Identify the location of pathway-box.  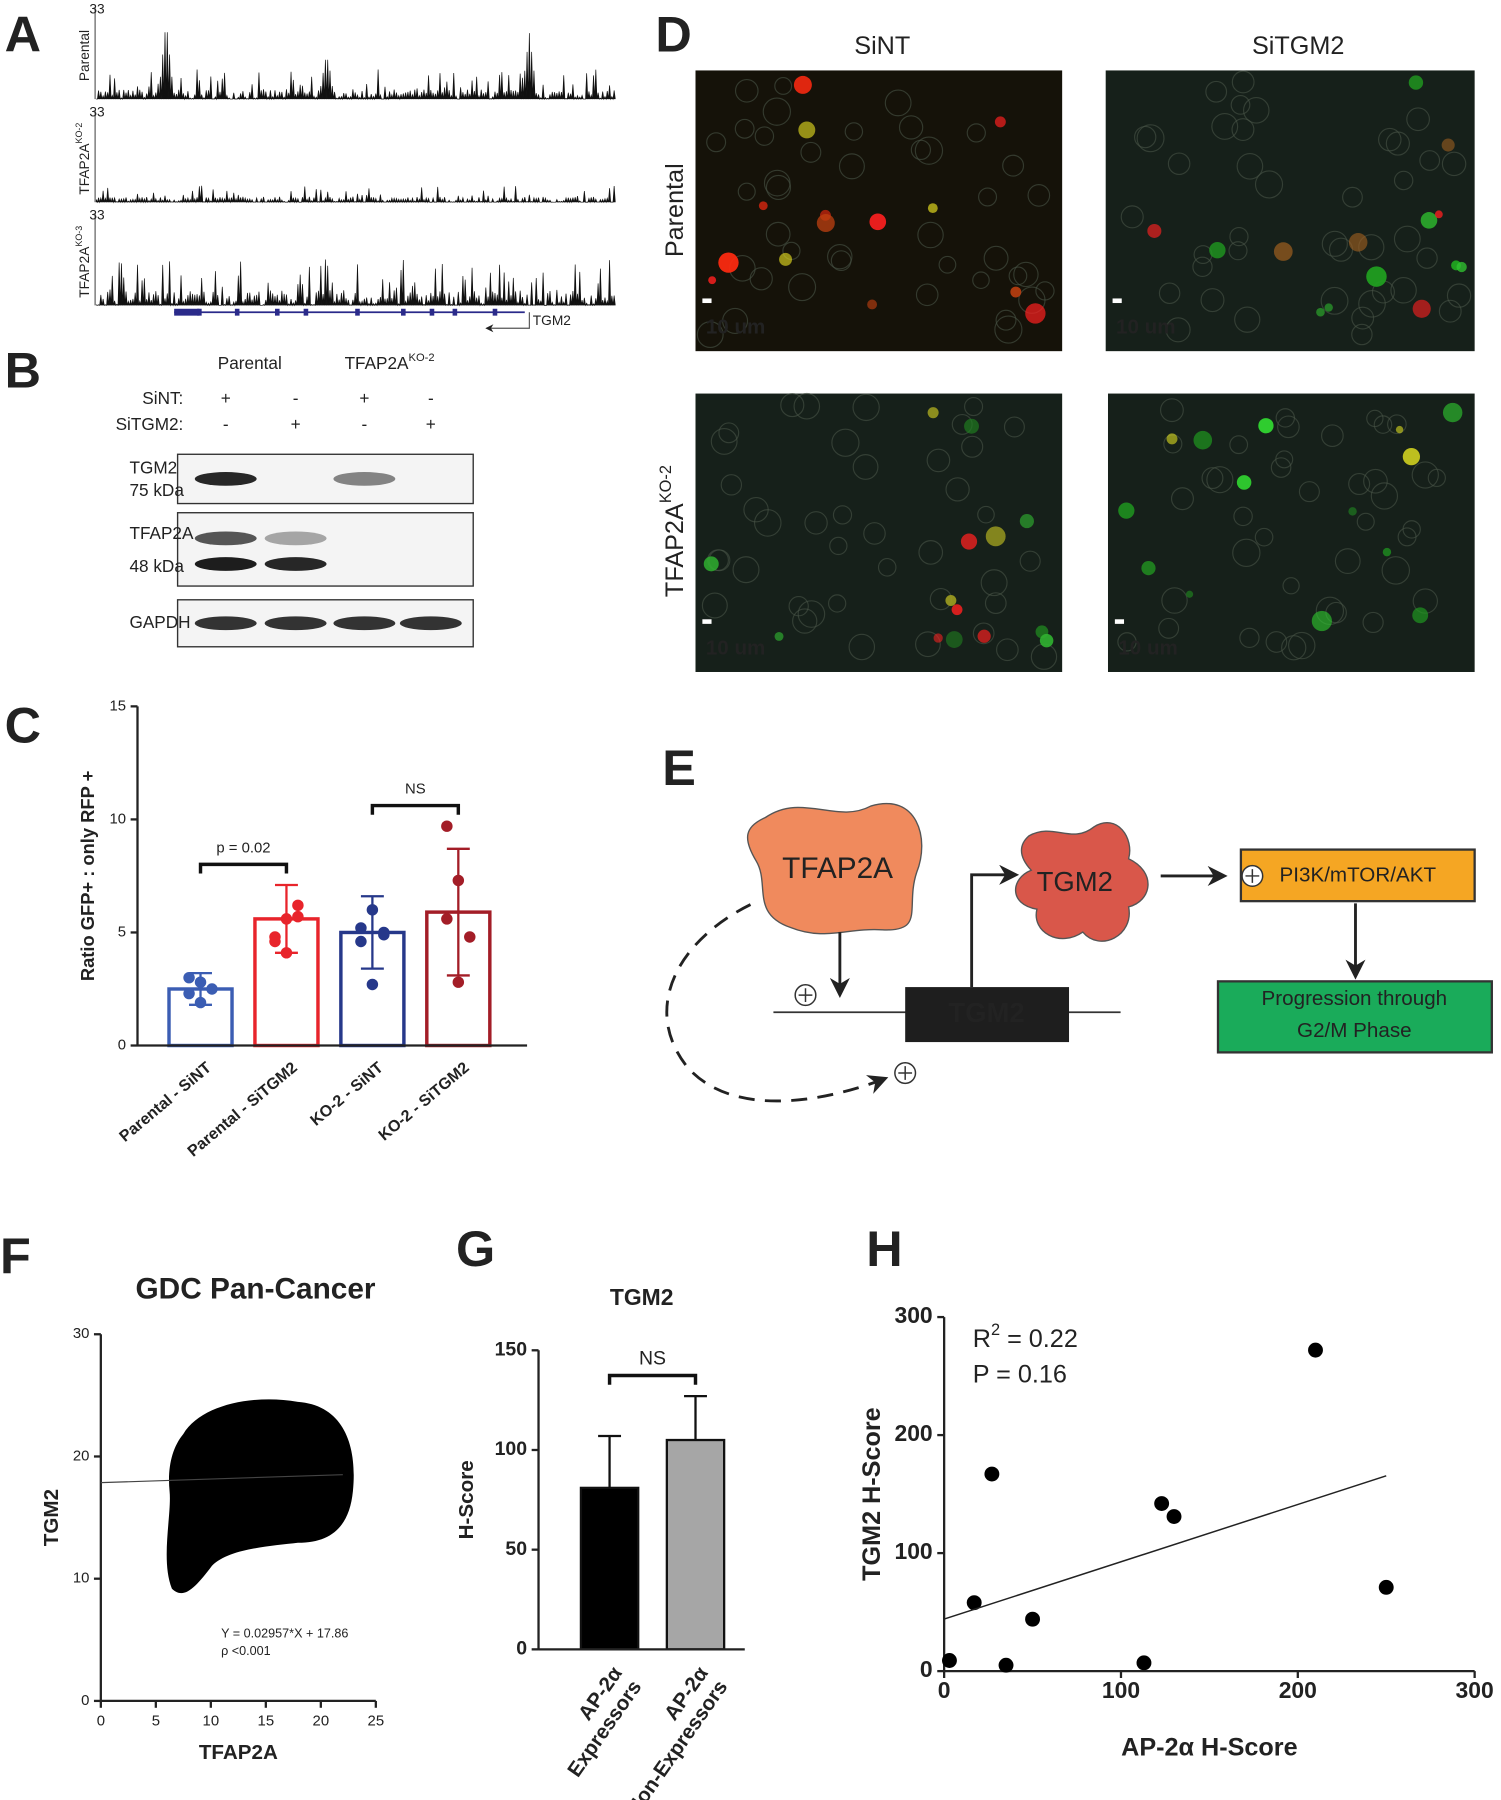
(1357, 875).